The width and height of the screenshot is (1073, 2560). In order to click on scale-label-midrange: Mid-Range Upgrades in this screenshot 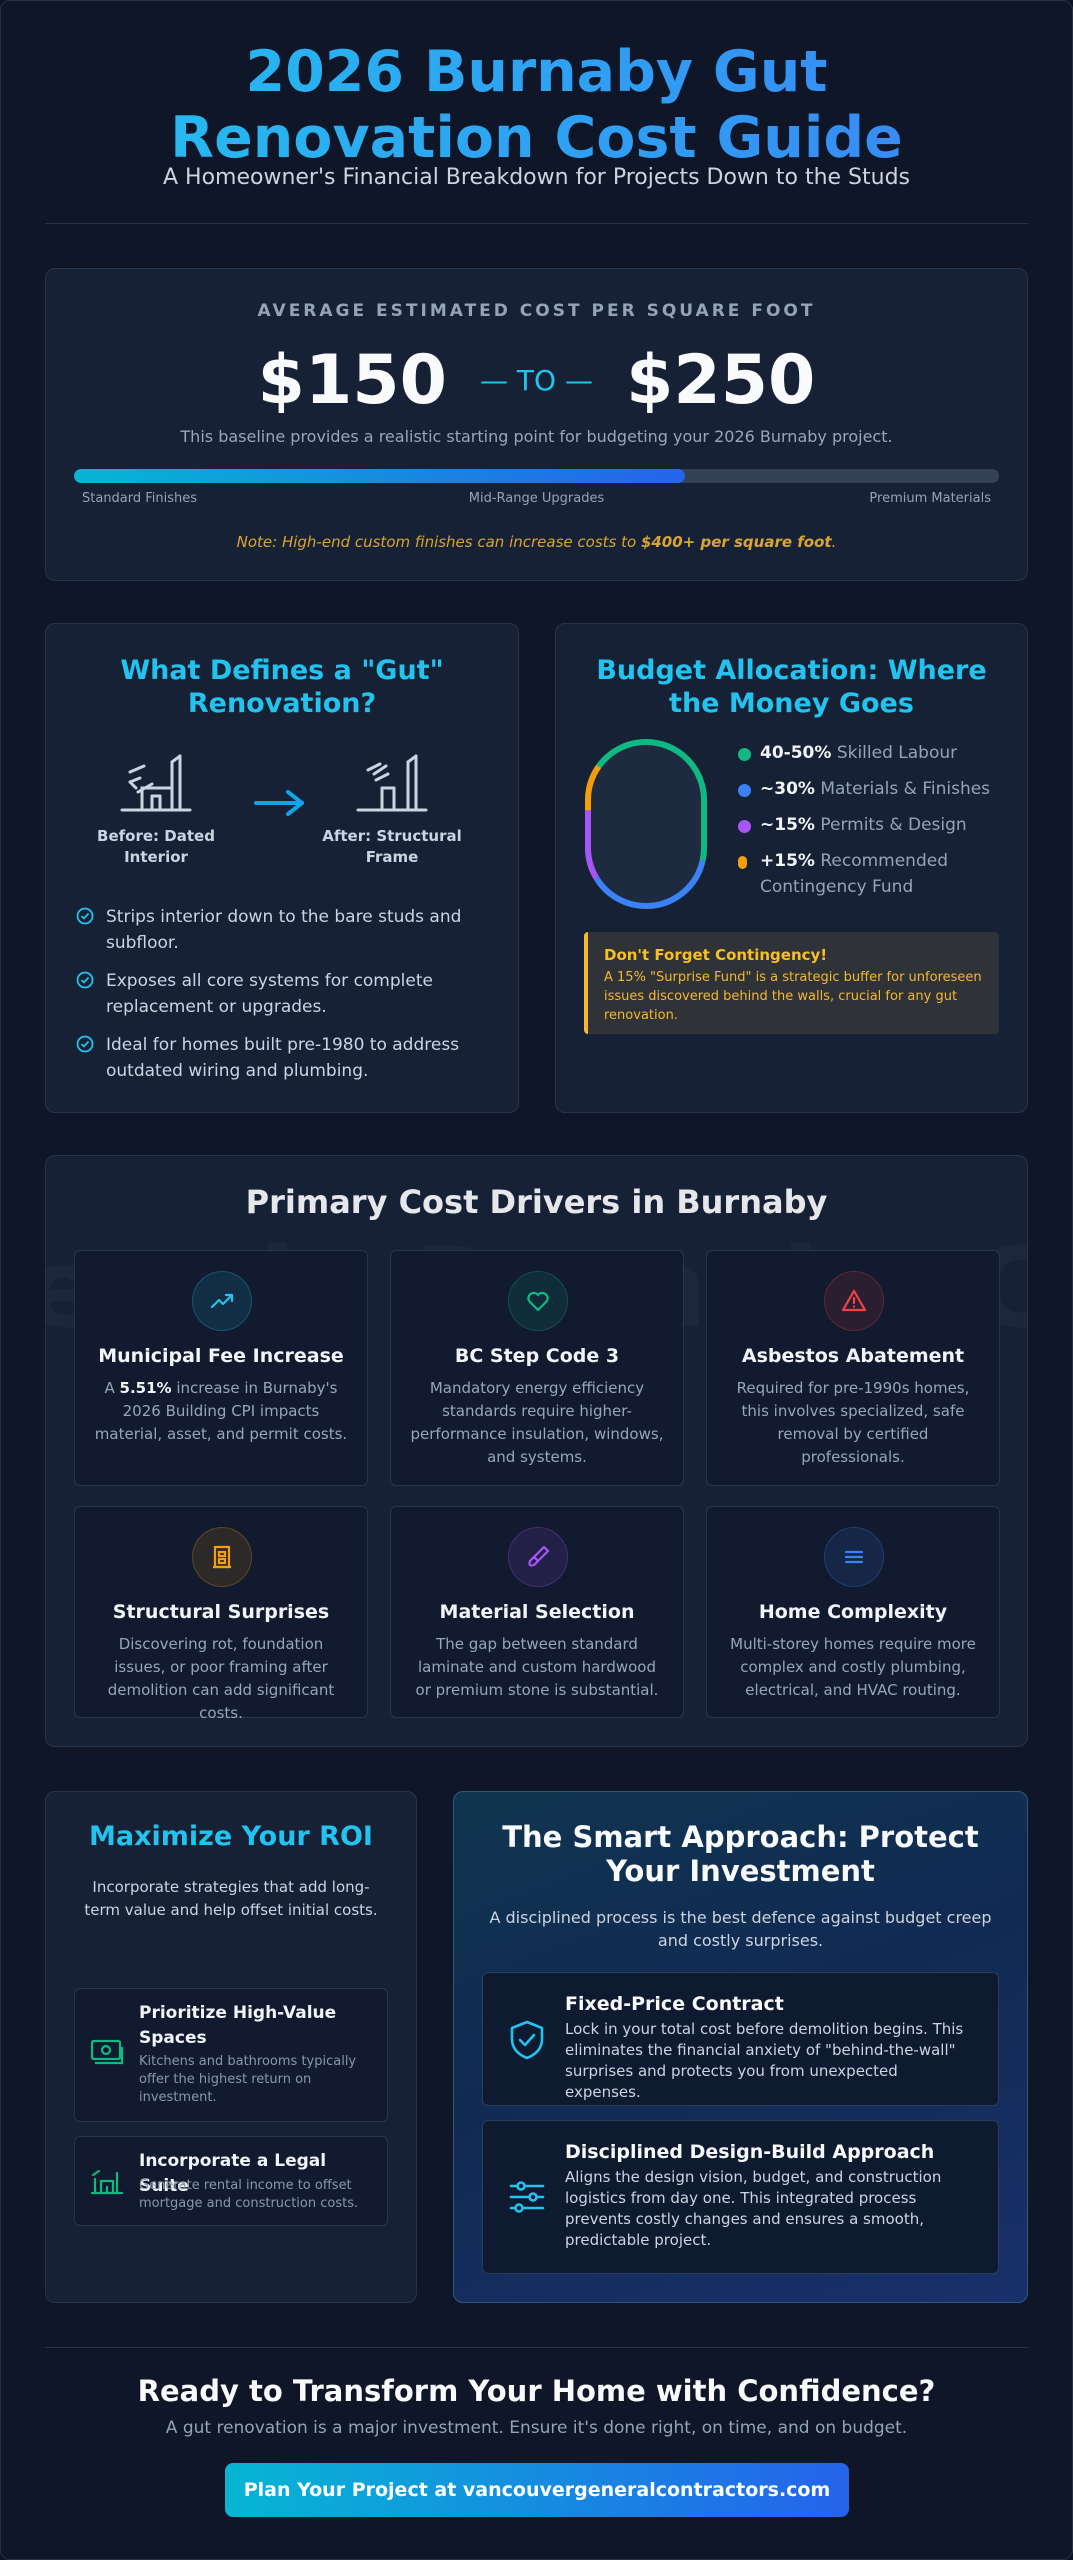, I will do `click(536, 498)`.